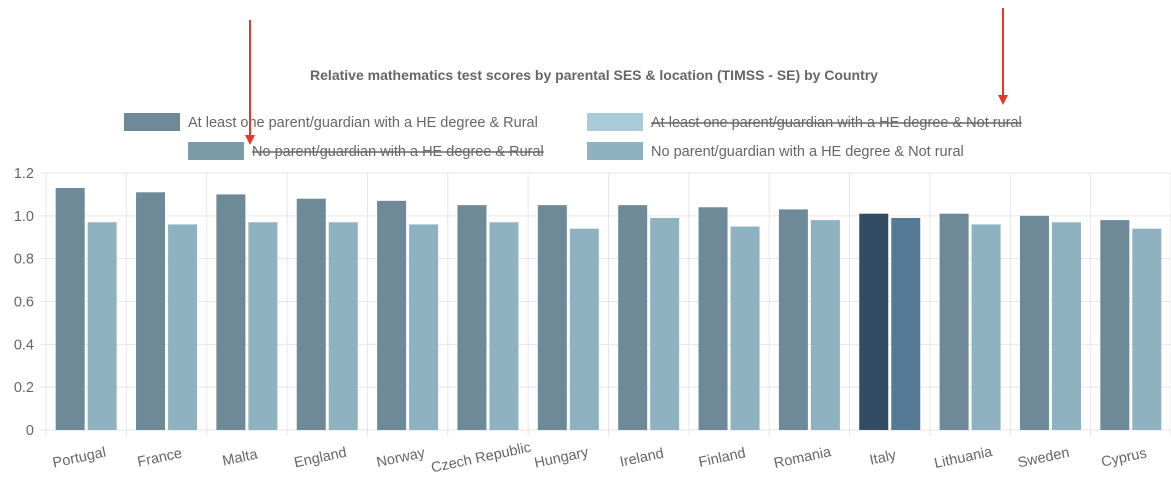 This screenshot has height=497, width=1171. What do you see at coordinates (79, 458) in the screenshot?
I see `x-tick-label: Portugal` at bounding box center [79, 458].